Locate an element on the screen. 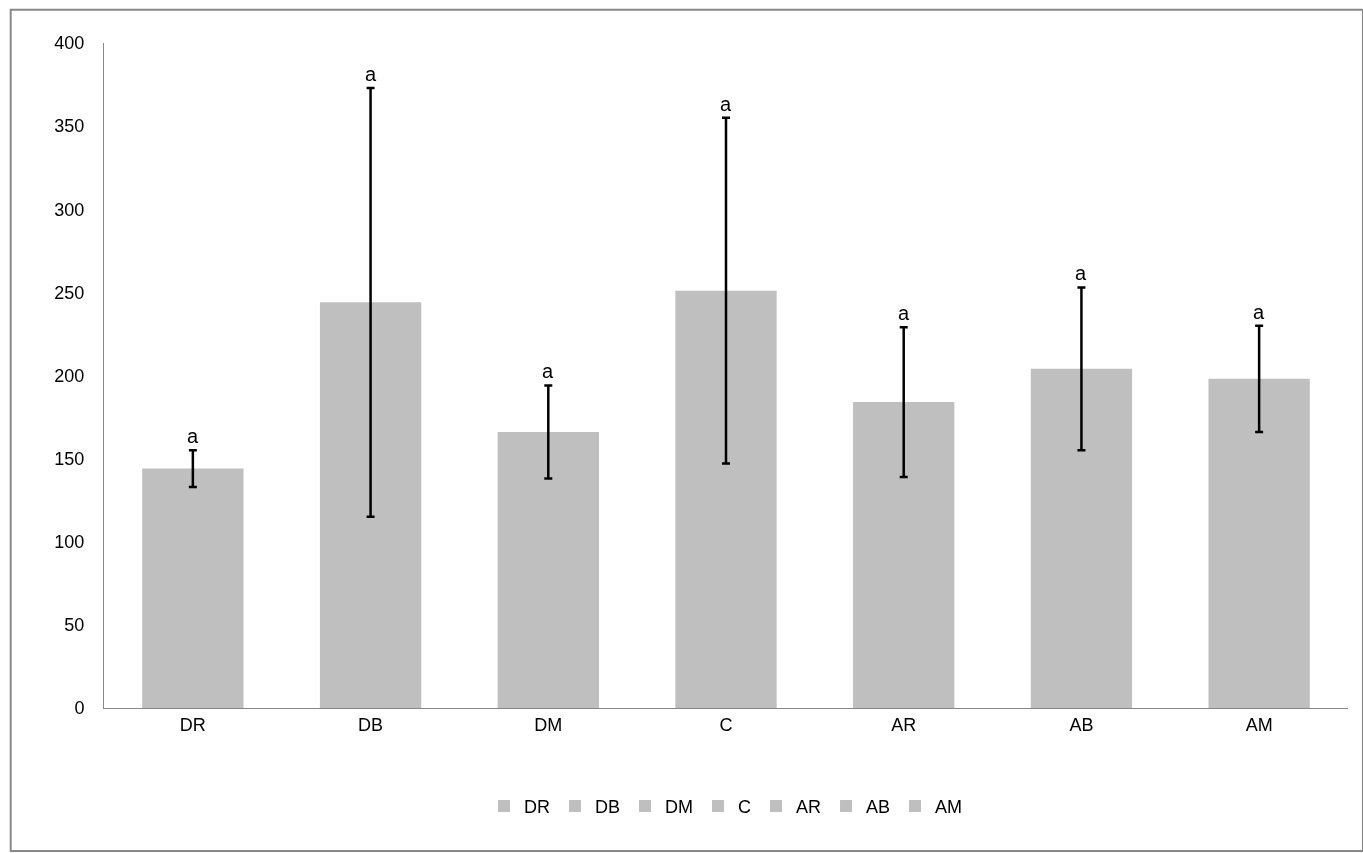  x-tick-label: DR is located at coordinates (192, 724).